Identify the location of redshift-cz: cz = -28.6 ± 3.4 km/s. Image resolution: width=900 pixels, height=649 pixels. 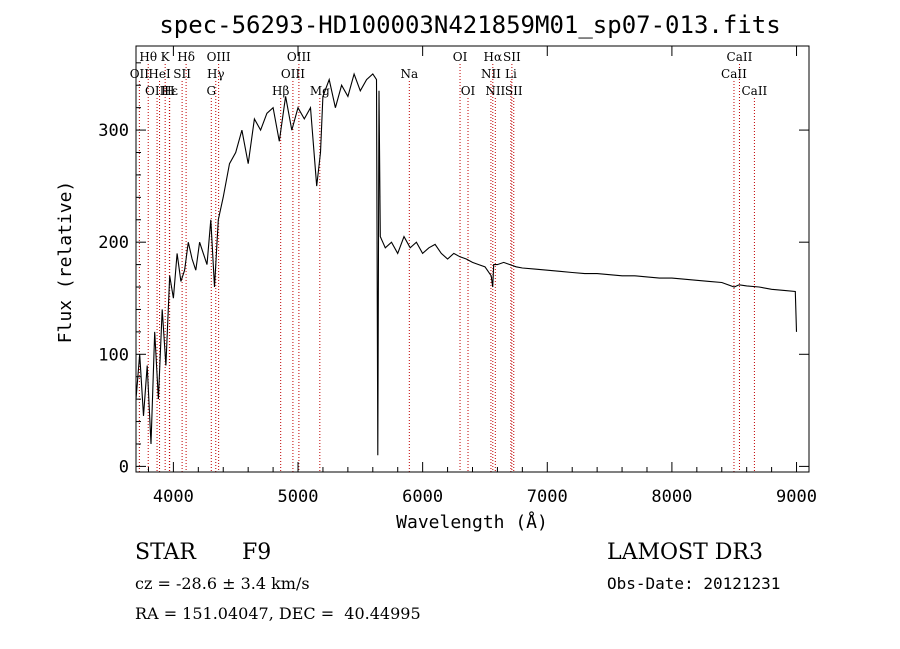
(222, 583).